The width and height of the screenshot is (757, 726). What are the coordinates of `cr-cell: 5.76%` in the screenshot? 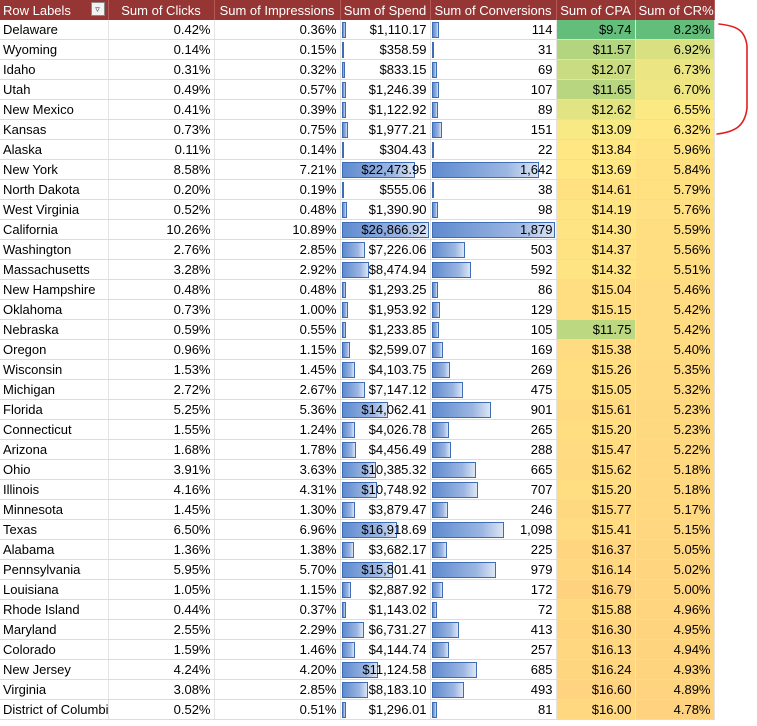 It's located at (675, 209).